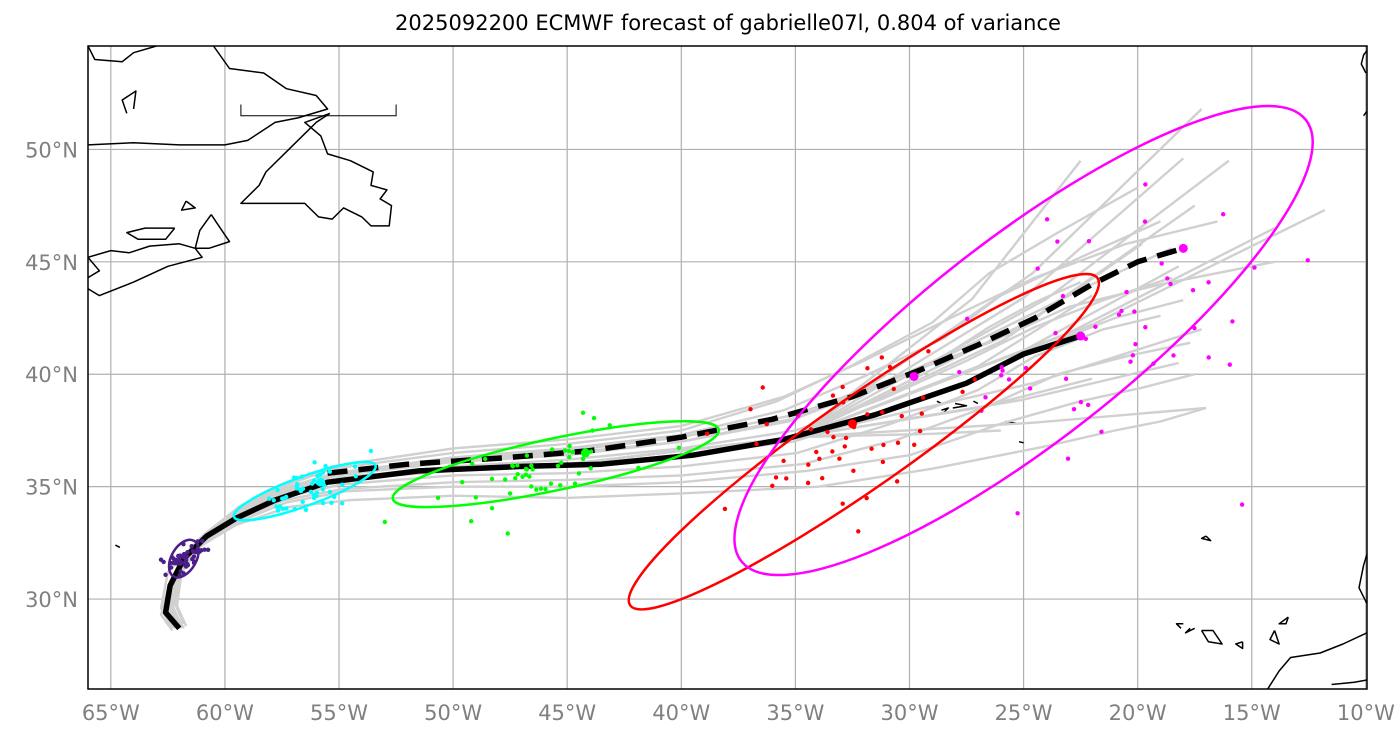 Image resolution: width=1398 pixels, height=739 pixels. Describe the element at coordinates (304, 491) in the screenshot. I see `cyan-ellipse` at that location.